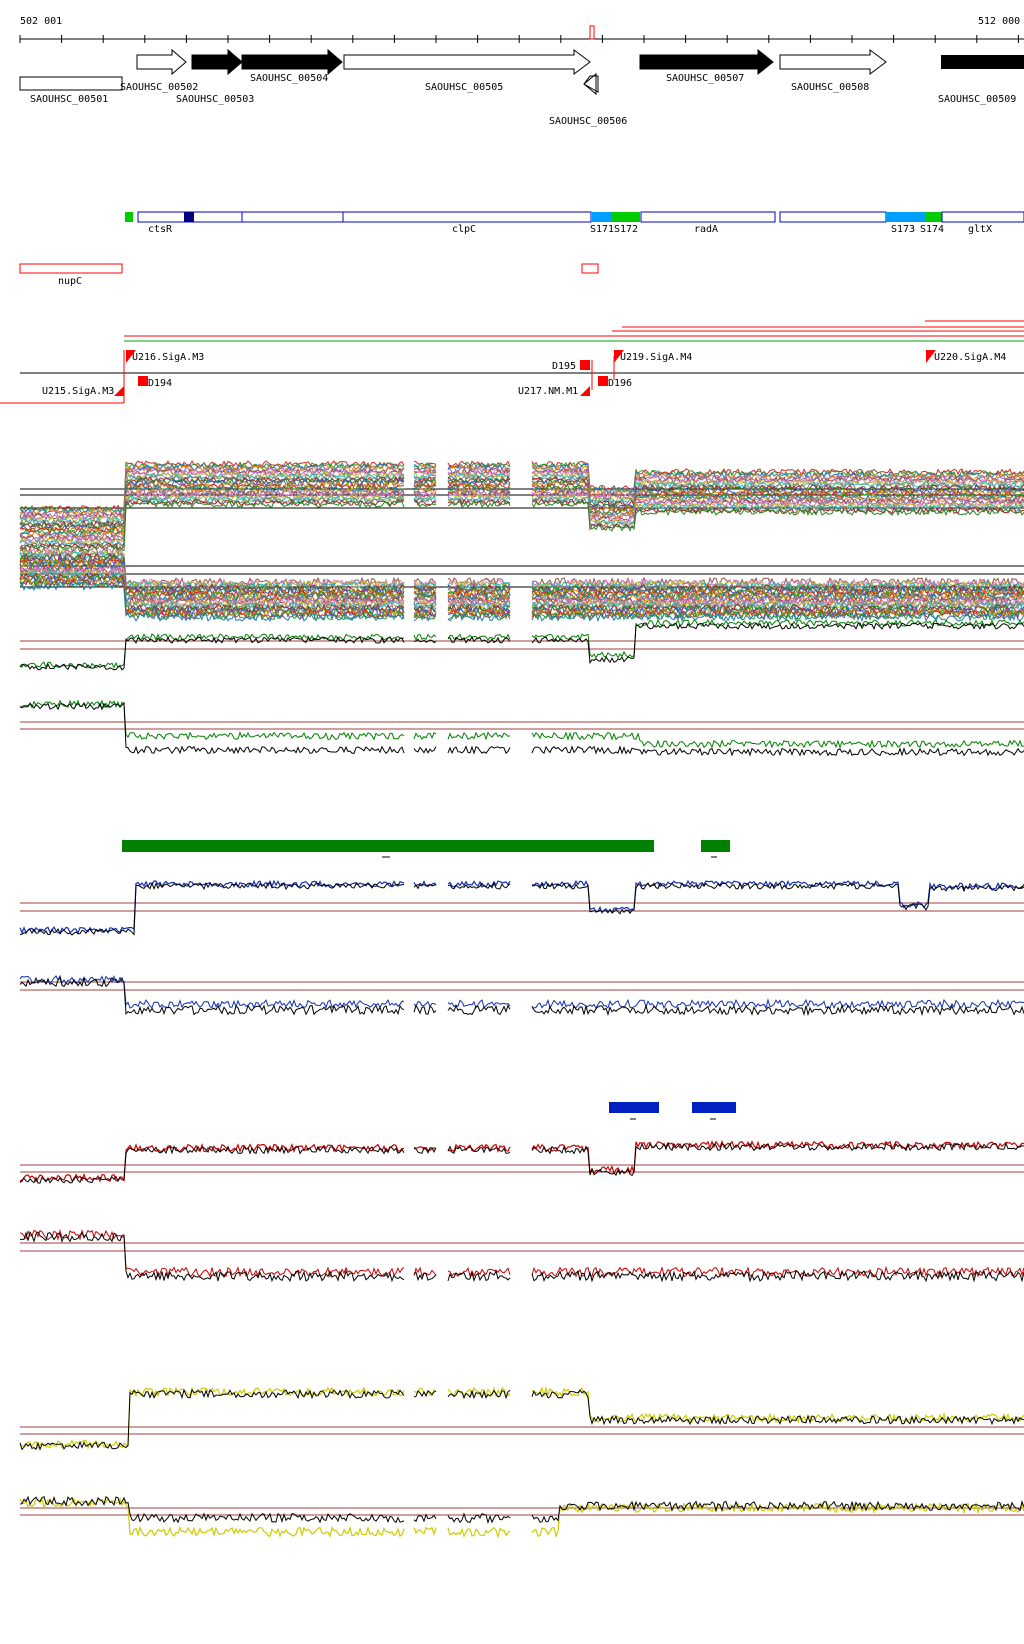 This screenshot has height=1644, width=1024. Describe the element at coordinates (41, 21) in the screenshot. I see `ruler-start-label: 502 001` at that location.